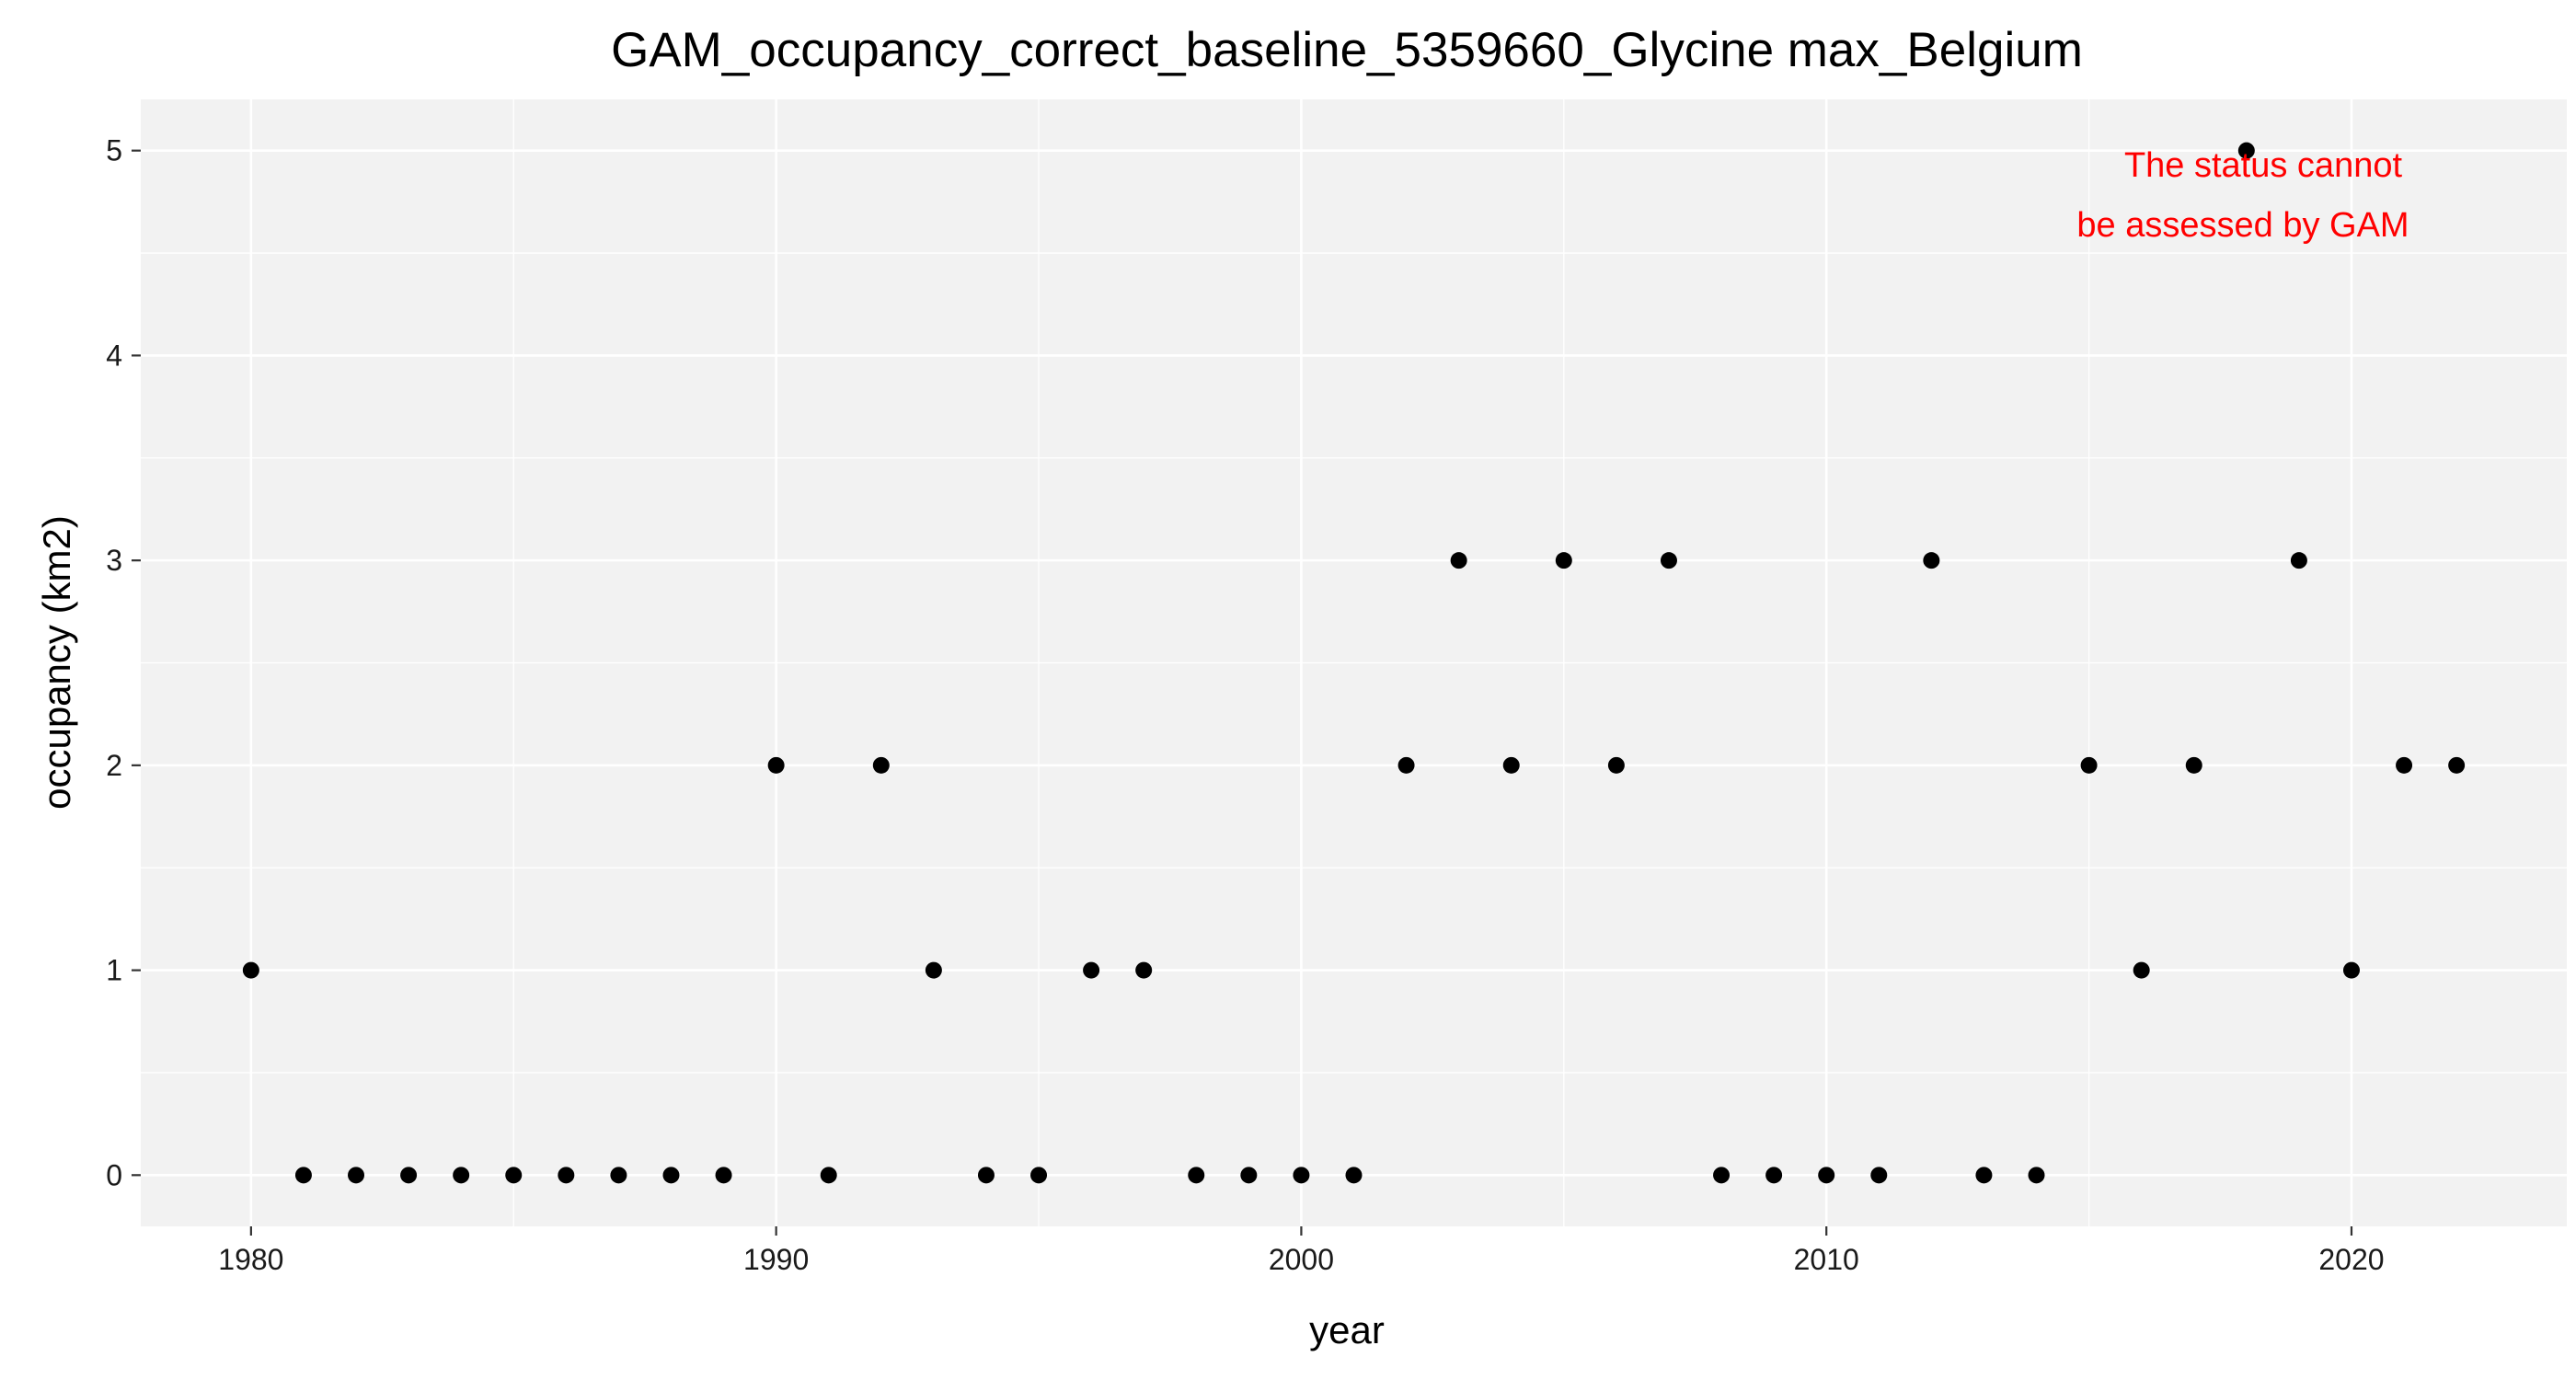 The image size is (2576, 1380). What do you see at coordinates (114, 150) in the screenshot?
I see `y-tick-label: 5` at bounding box center [114, 150].